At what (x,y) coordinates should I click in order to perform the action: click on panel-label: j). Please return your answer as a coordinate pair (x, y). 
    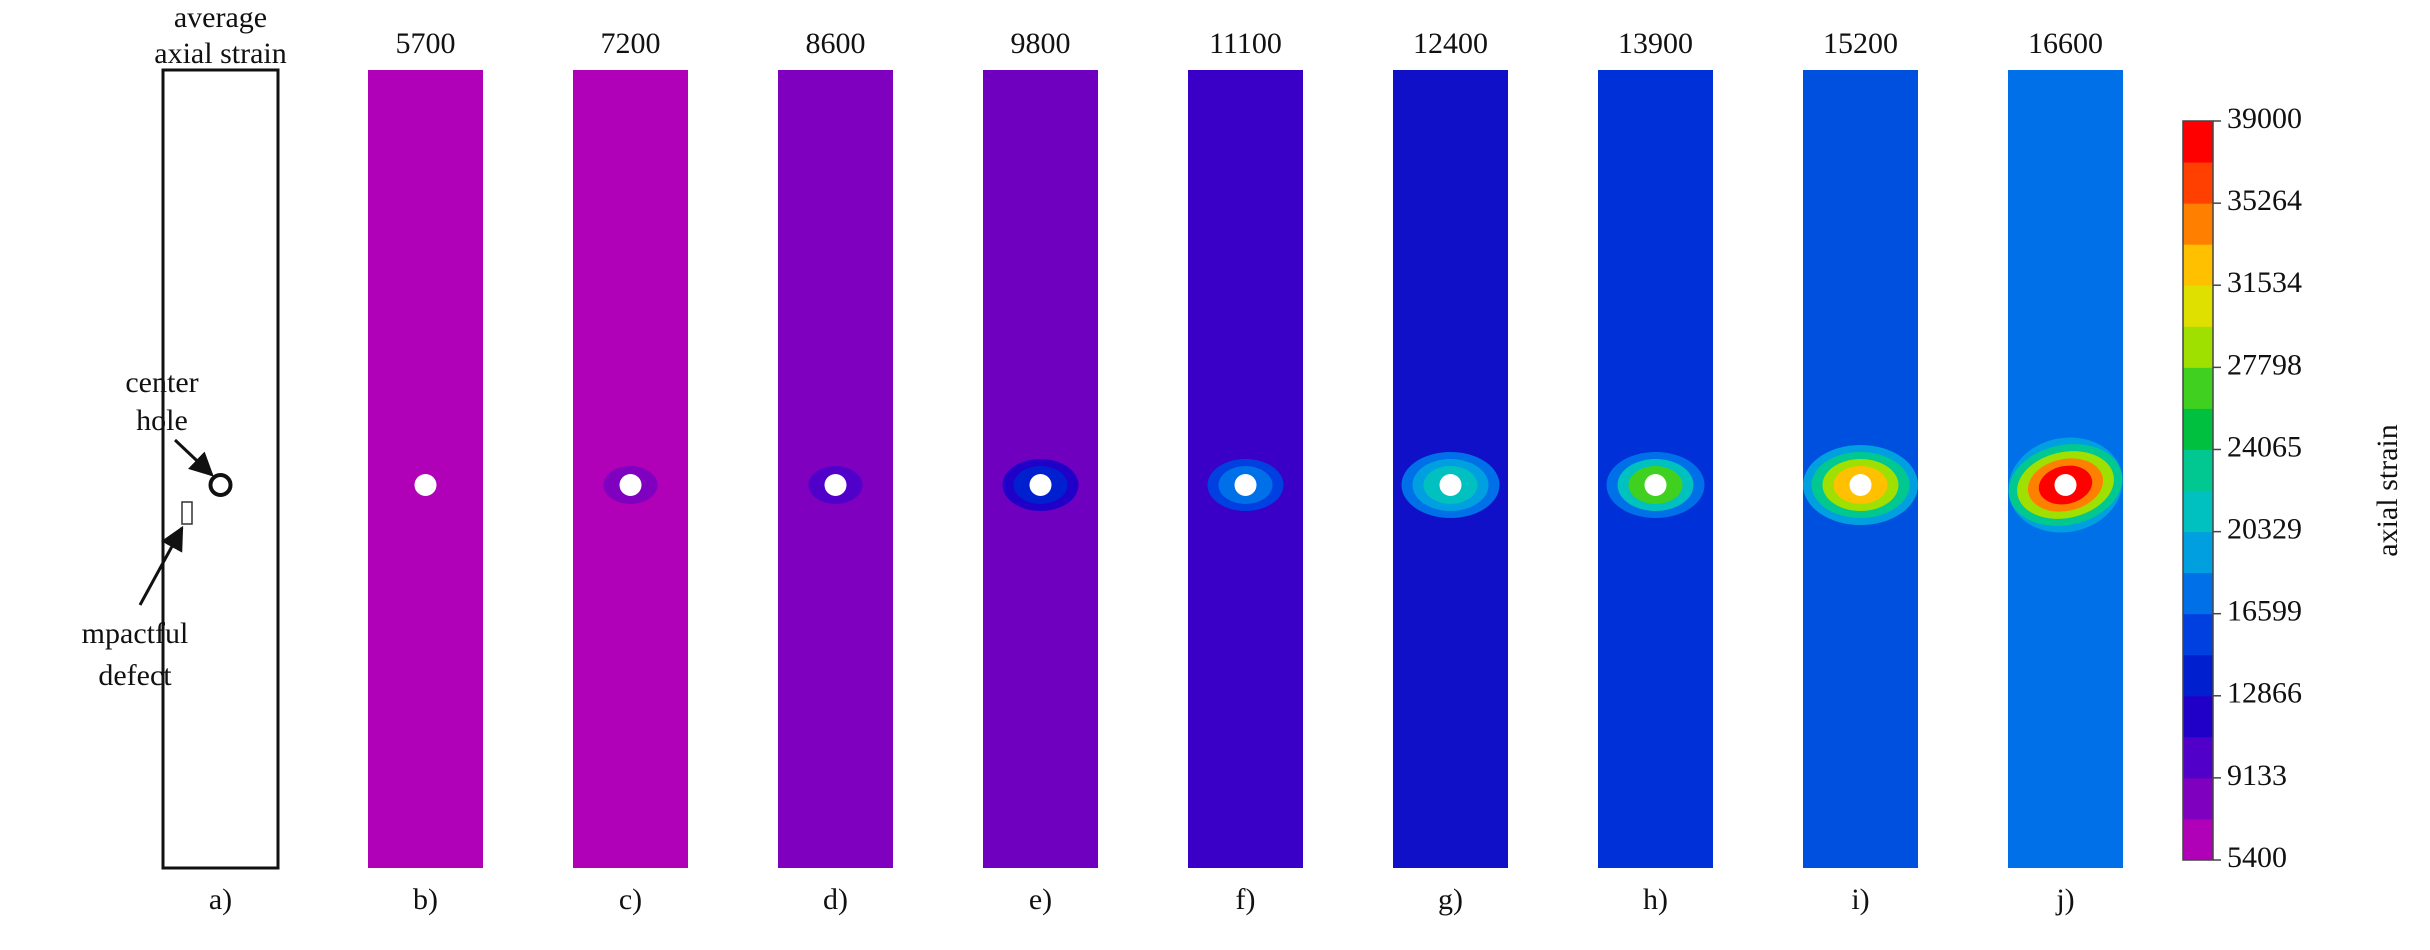
    Looking at the image, I should click on (2064, 899).